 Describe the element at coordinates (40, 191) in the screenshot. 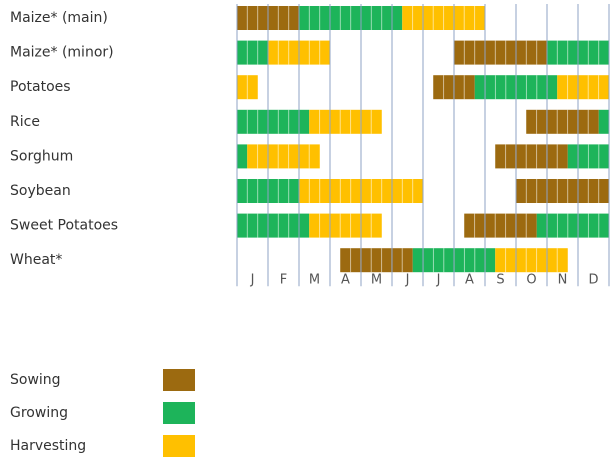

I see `crop-label: Soybean` at that location.